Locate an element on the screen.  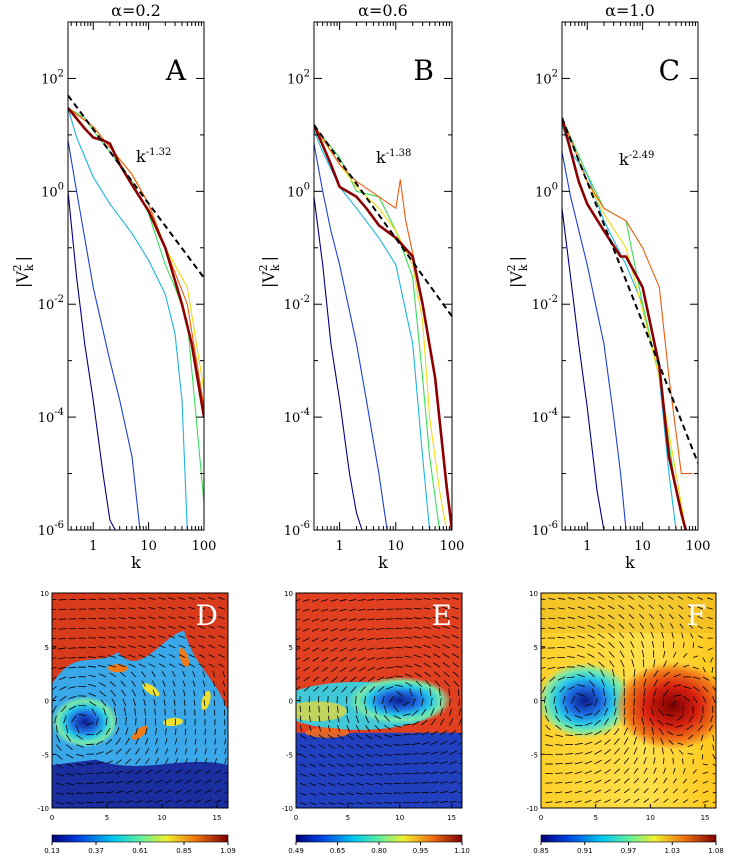
y-tick-label: 5 is located at coordinates (47, 648).